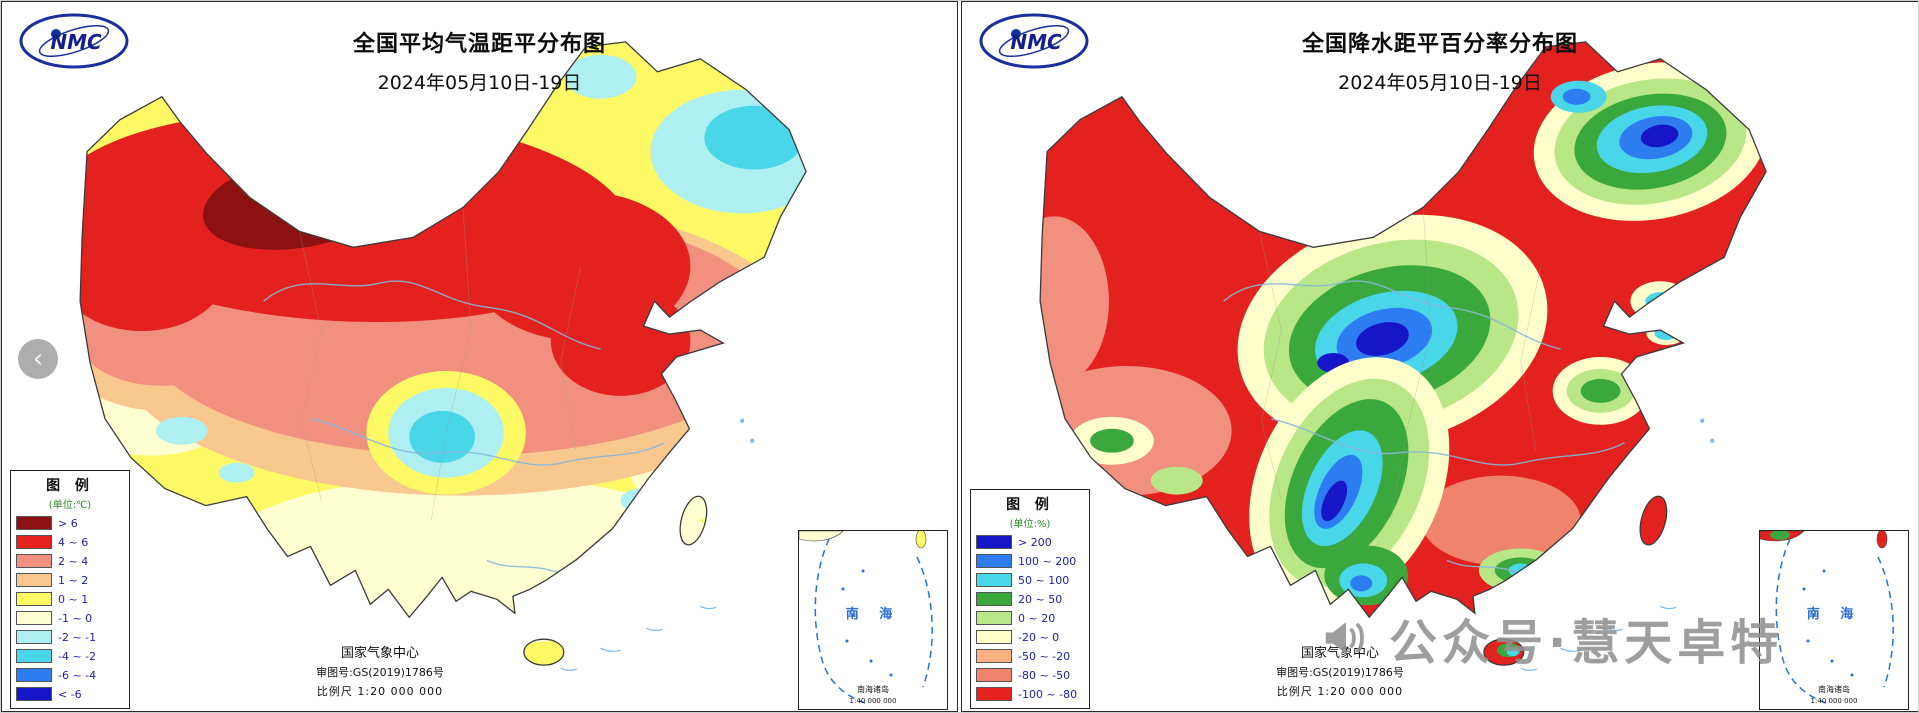 The width and height of the screenshot is (1919, 713). What do you see at coordinates (73, 561) in the screenshot?
I see `legend-label: 2 ~ 4` at bounding box center [73, 561].